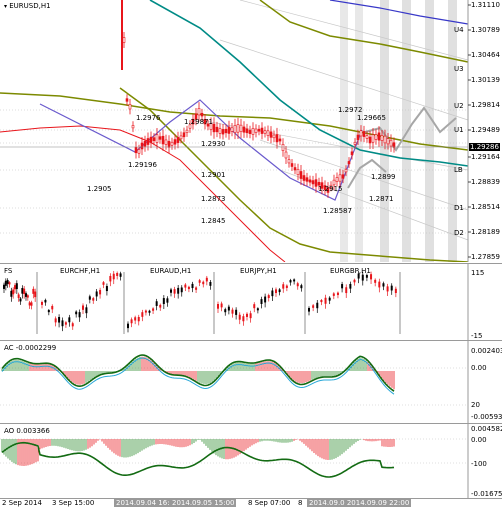 This screenshot has width=502, height=511. I want to click on price-axis-label: 1.31110, so click(485, 5).